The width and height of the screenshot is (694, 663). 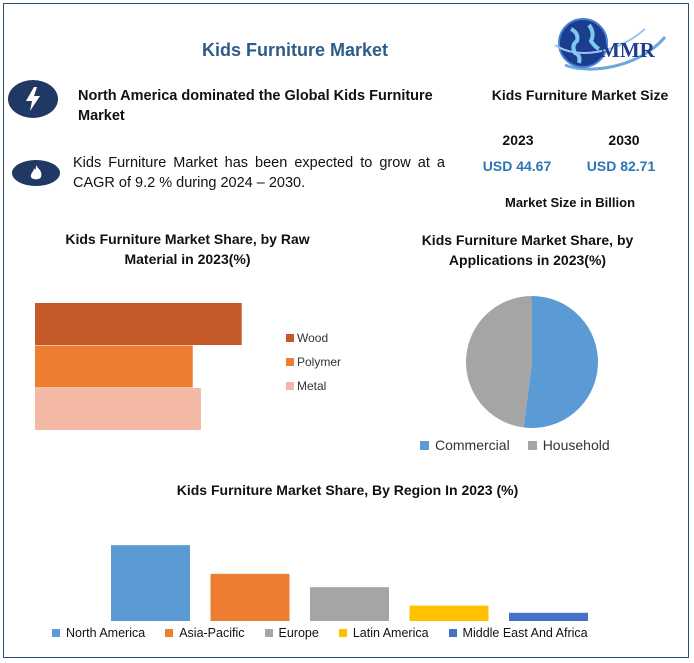 I want to click on globe-icon, so click(x=610, y=44).